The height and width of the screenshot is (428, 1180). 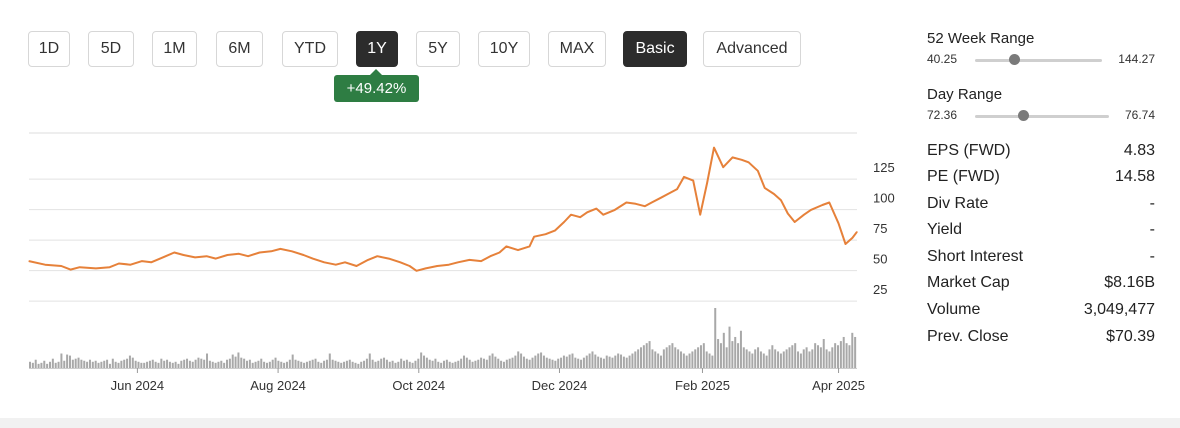 I want to click on tab-1m: 1M, so click(x=174, y=49).